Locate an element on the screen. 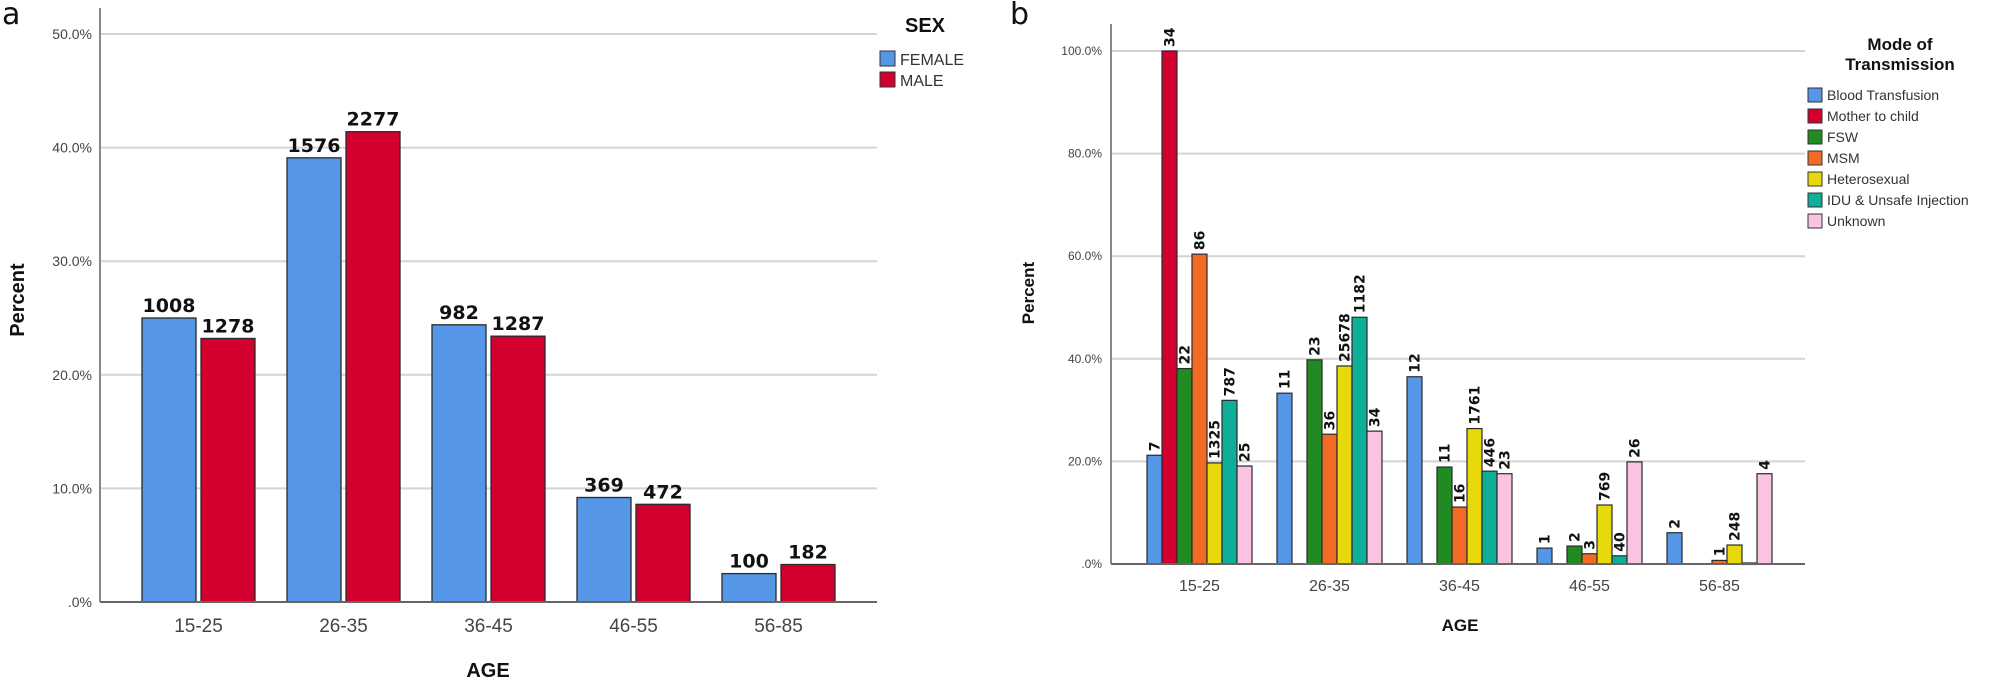 The width and height of the screenshot is (1996, 684). data-label: 446 is located at coordinates (1491, 452).